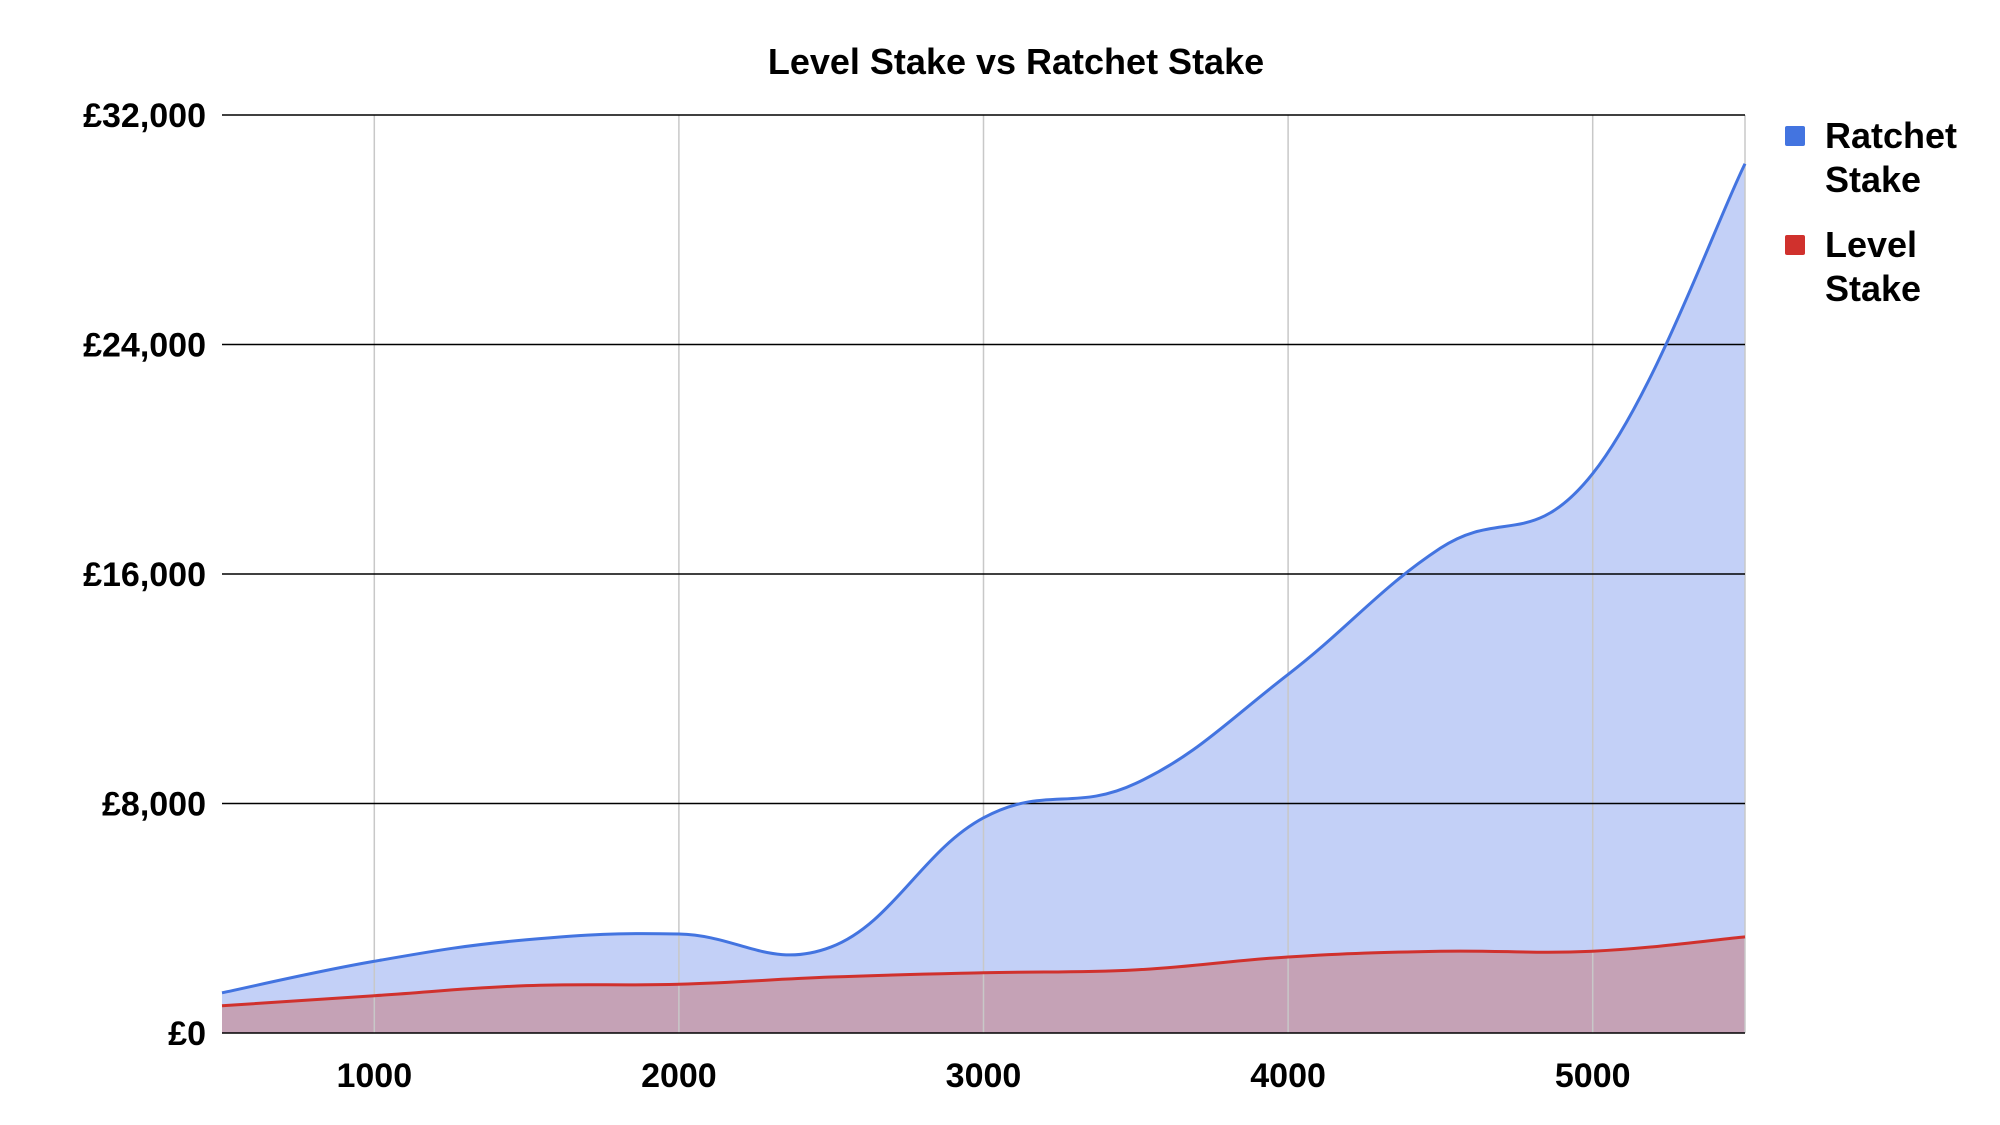 The image size is (2000, 1125). What do you see at coordinates (679, 1076) in the screenshot?
I see `x-tick-label: 2000` at bounding box center [679, 1076].